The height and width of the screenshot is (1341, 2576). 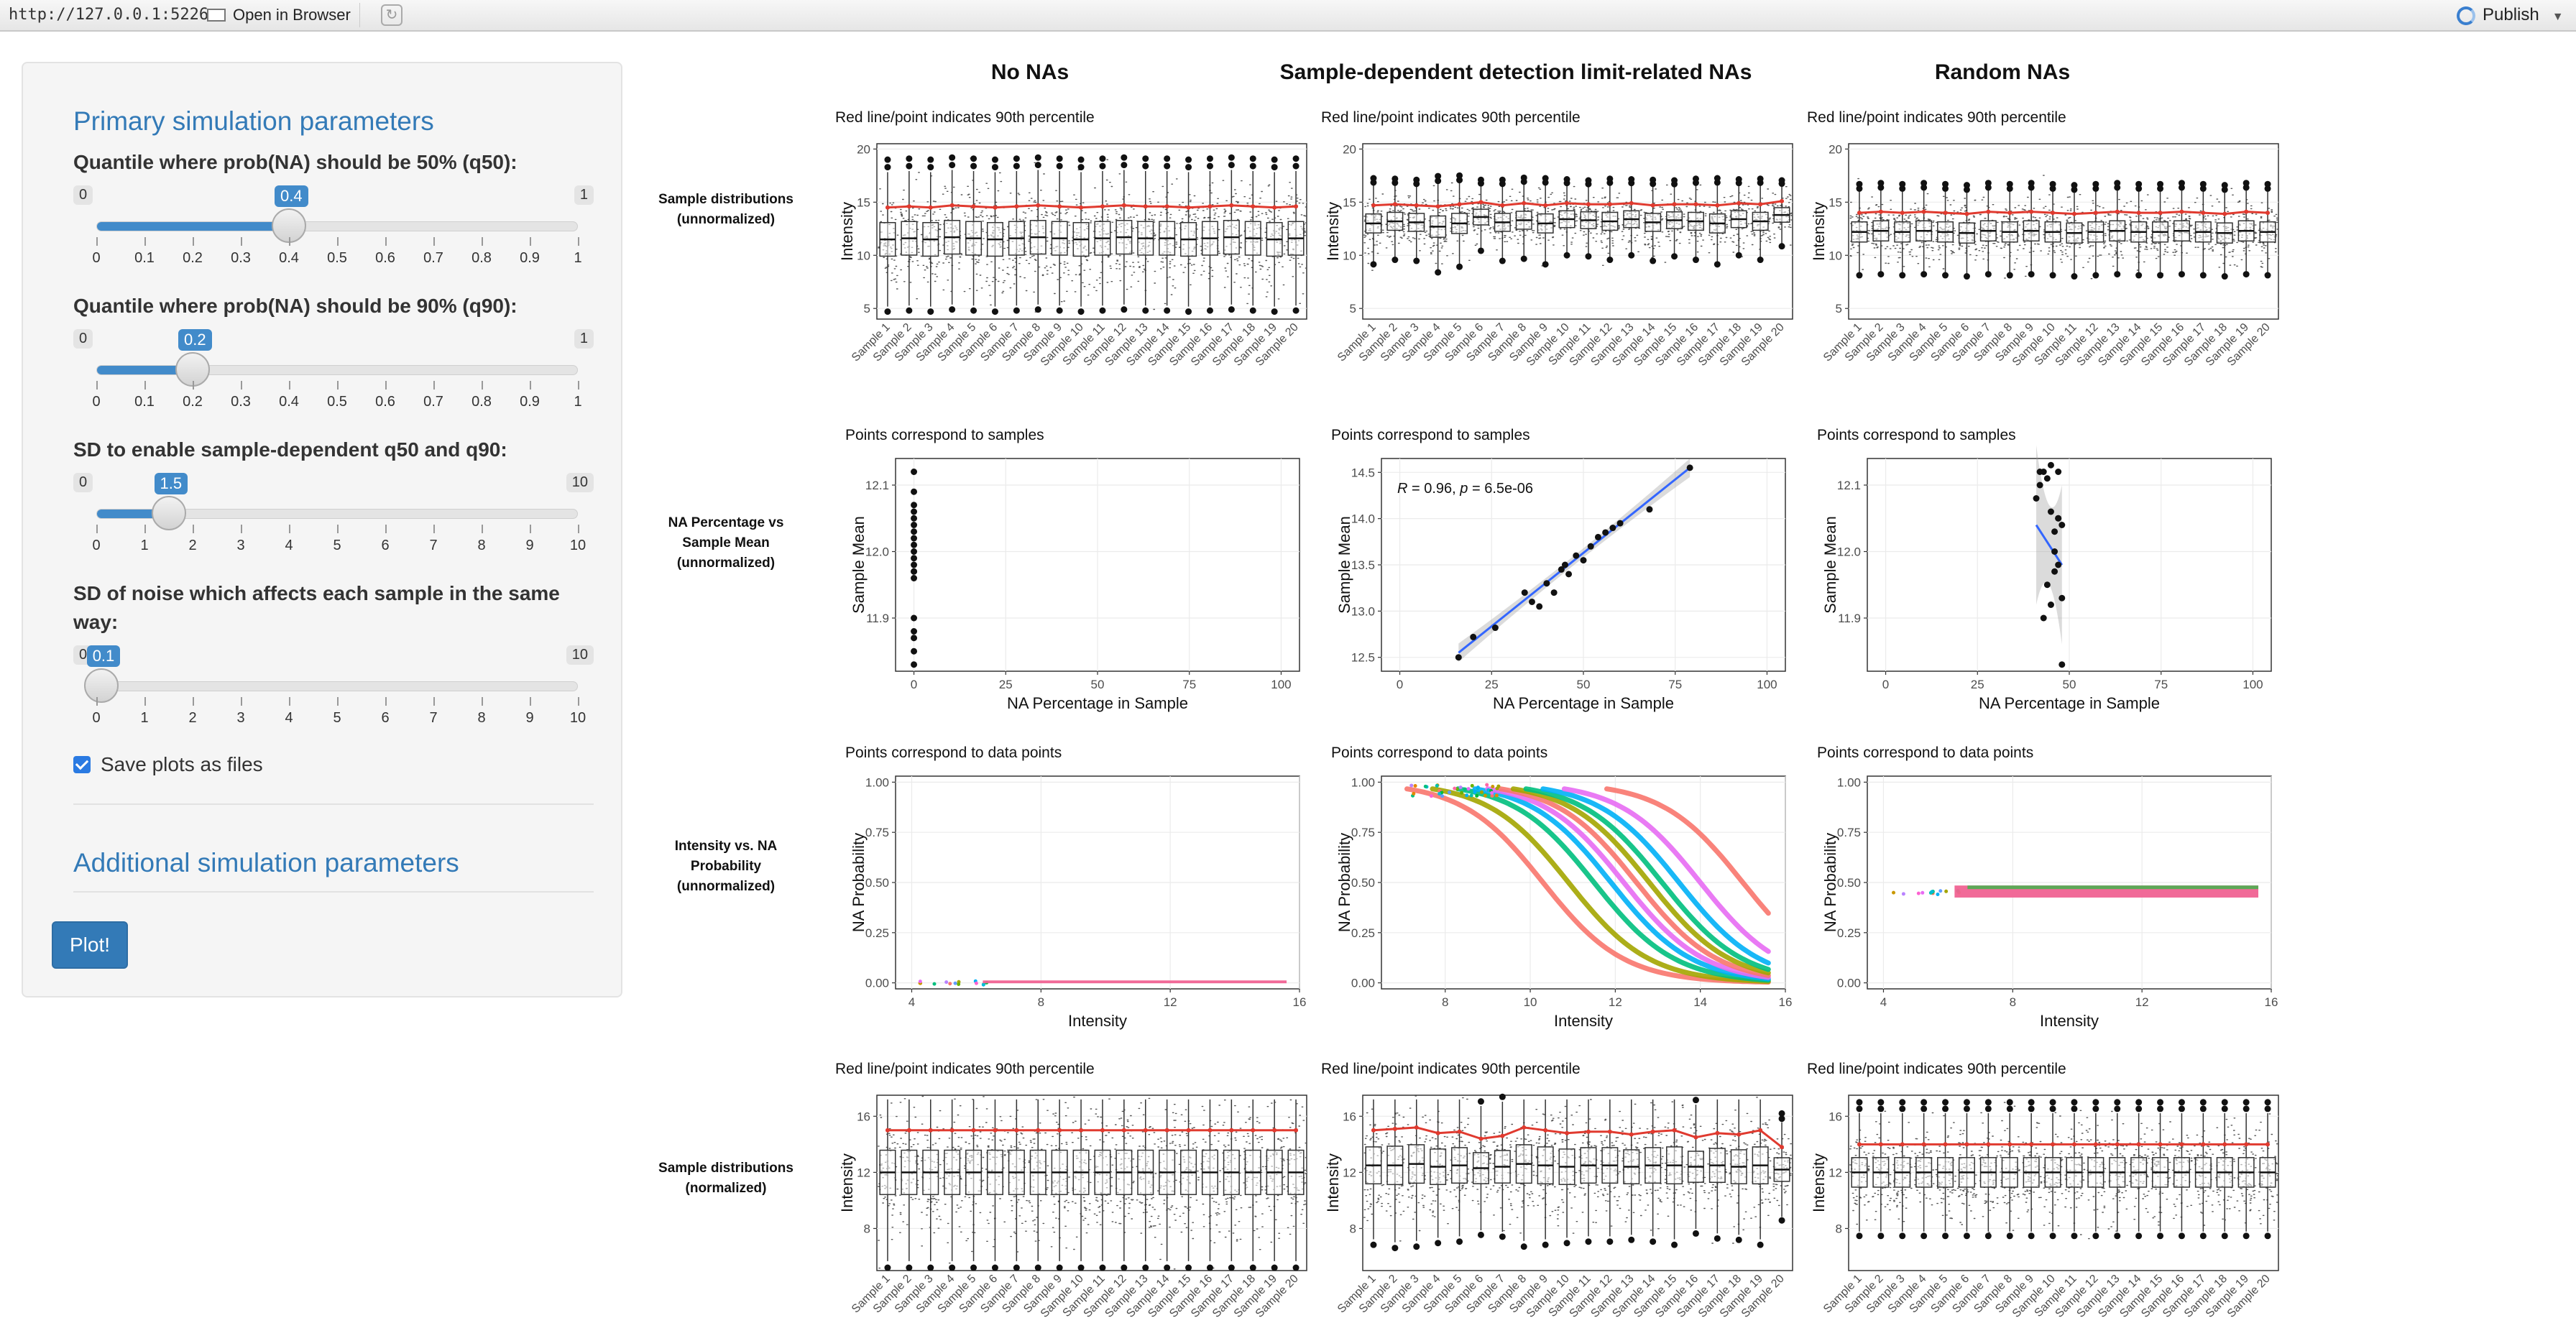 I want to click on q90-slider: 0 1 0.2 0 0.1 0.2 0.3 0.4 0.5 0.6 0.7 0.8 0.9 1, so click(x=333, y=376).